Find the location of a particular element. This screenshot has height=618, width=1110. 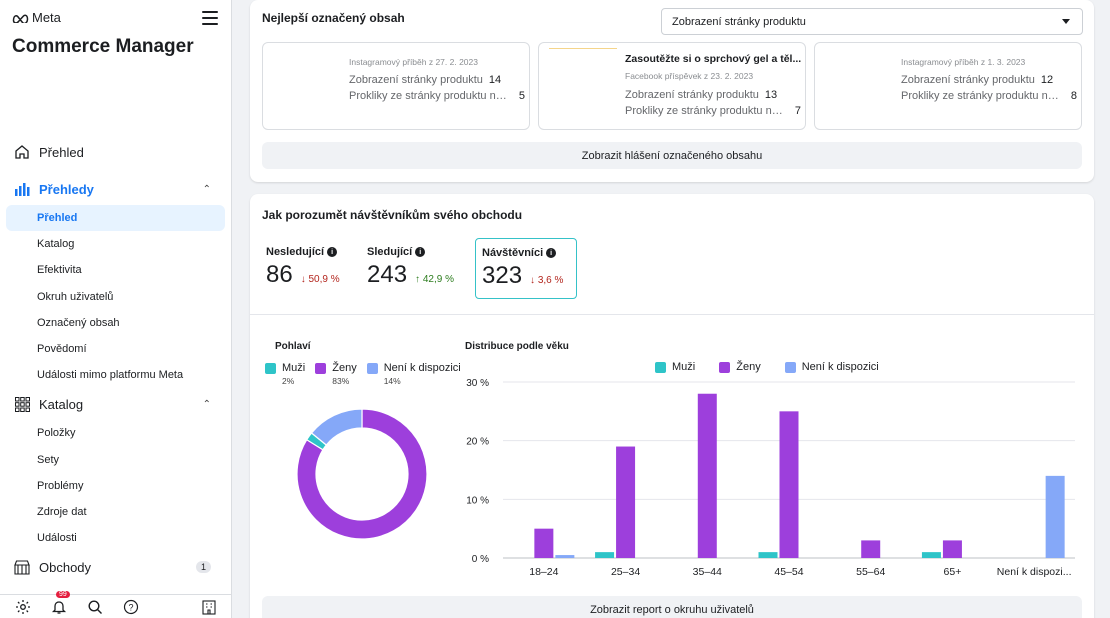

business-building-icon is located at coordinates (209, 607).